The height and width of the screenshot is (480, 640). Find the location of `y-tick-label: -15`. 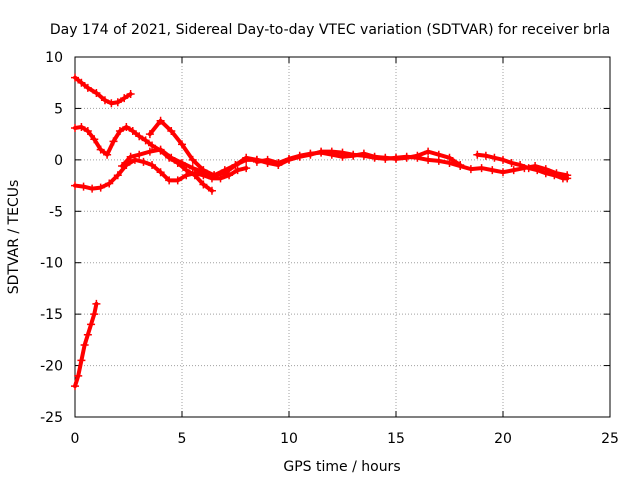

y-tick-label: -15 is located at coordinates (51, 315).